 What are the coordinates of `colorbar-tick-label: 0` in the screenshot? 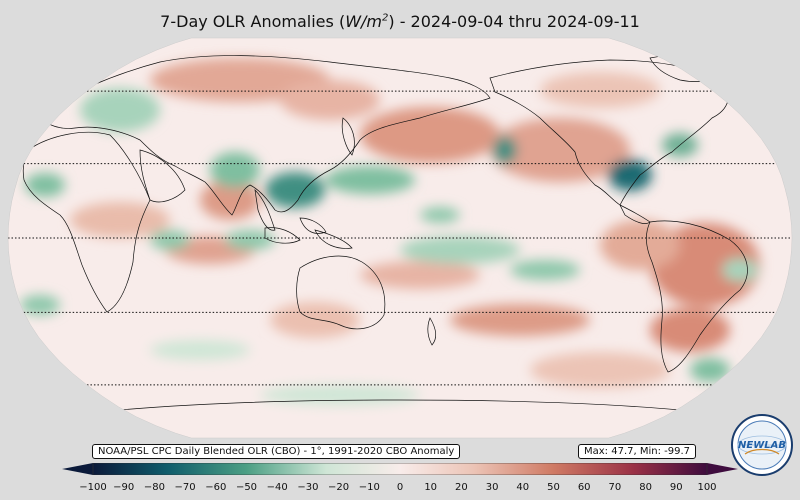 It's located at (400, 487).